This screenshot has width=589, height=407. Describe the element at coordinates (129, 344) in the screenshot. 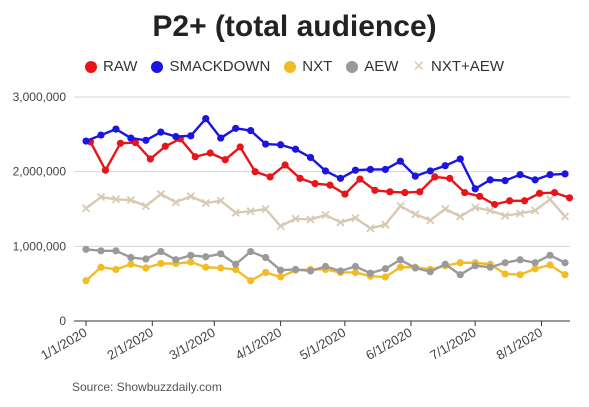

I see `x-tick-label-1: 2/1/2020` at that location.